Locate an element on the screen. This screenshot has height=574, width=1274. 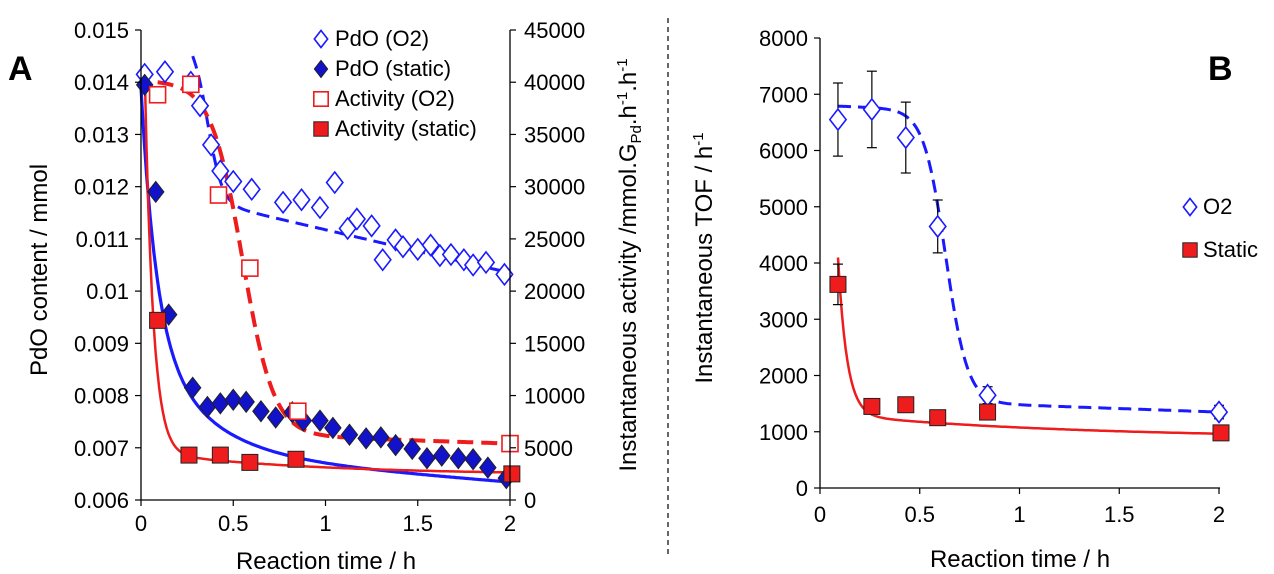
a-y2-tick-label: 0 is located at coordinates (530, 500).